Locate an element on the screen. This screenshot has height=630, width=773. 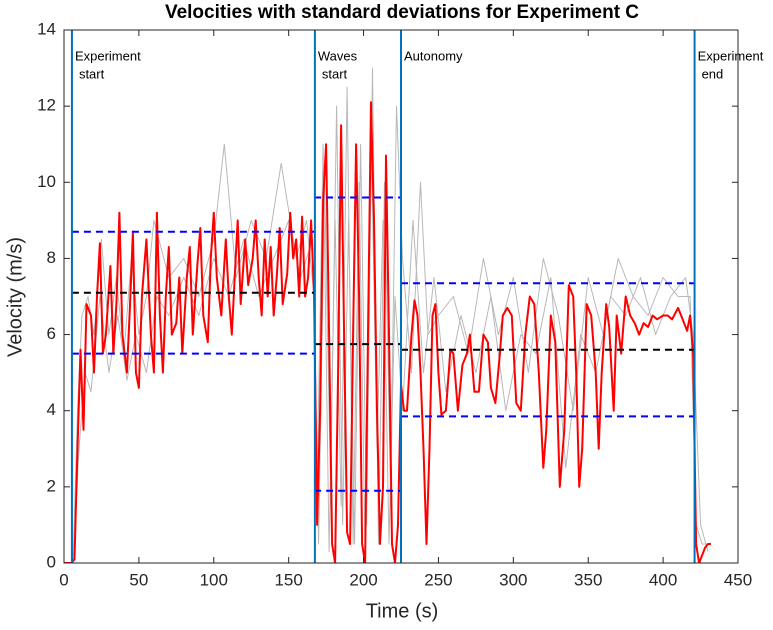
y-tick-label: 2 is located at coordinates (51, 485).